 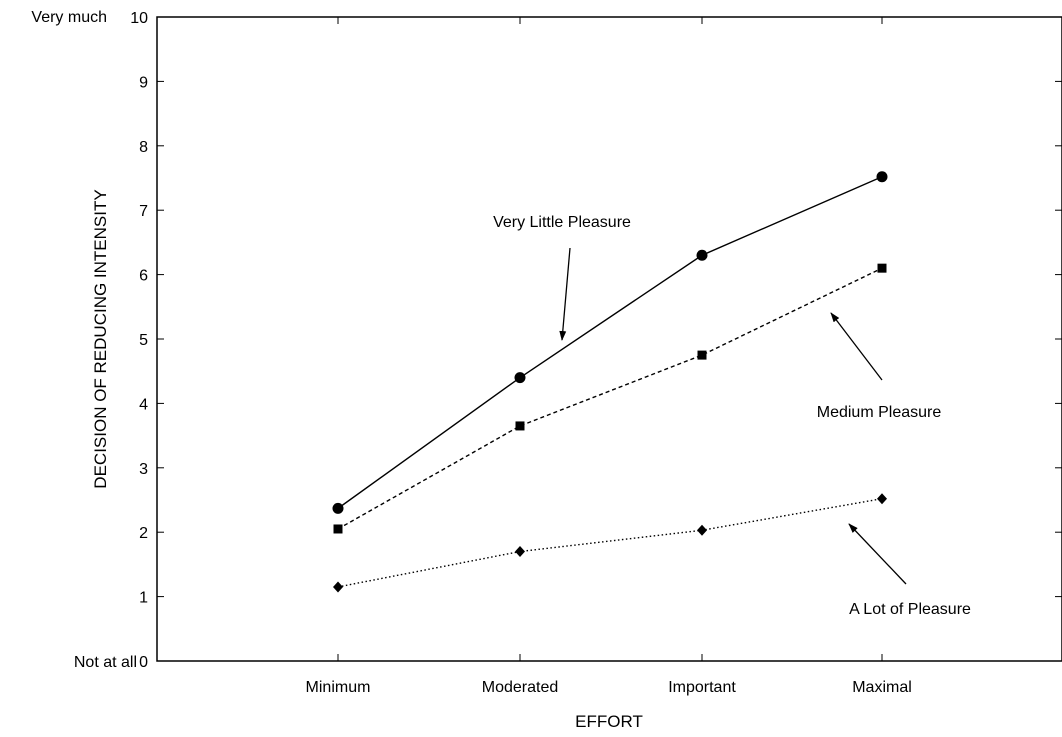 What do you see at coordinates (879, 412) in the screenshot?
I see `annotation-label: Medium Pleasure` at bounding box center [879, 412].